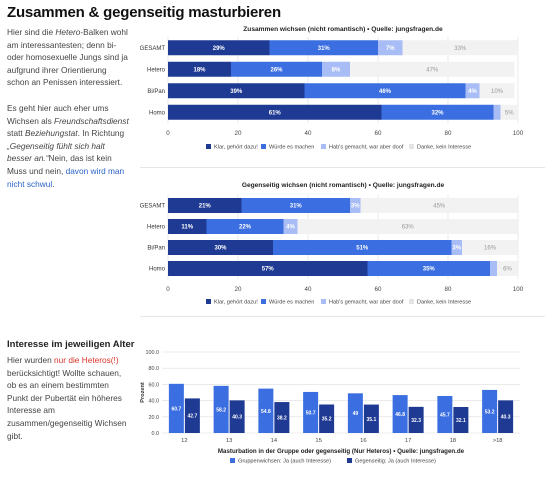 The height and width of the screenshot is (480, 549). I want to click on bar-value-label: 63%, so click(408, 228).